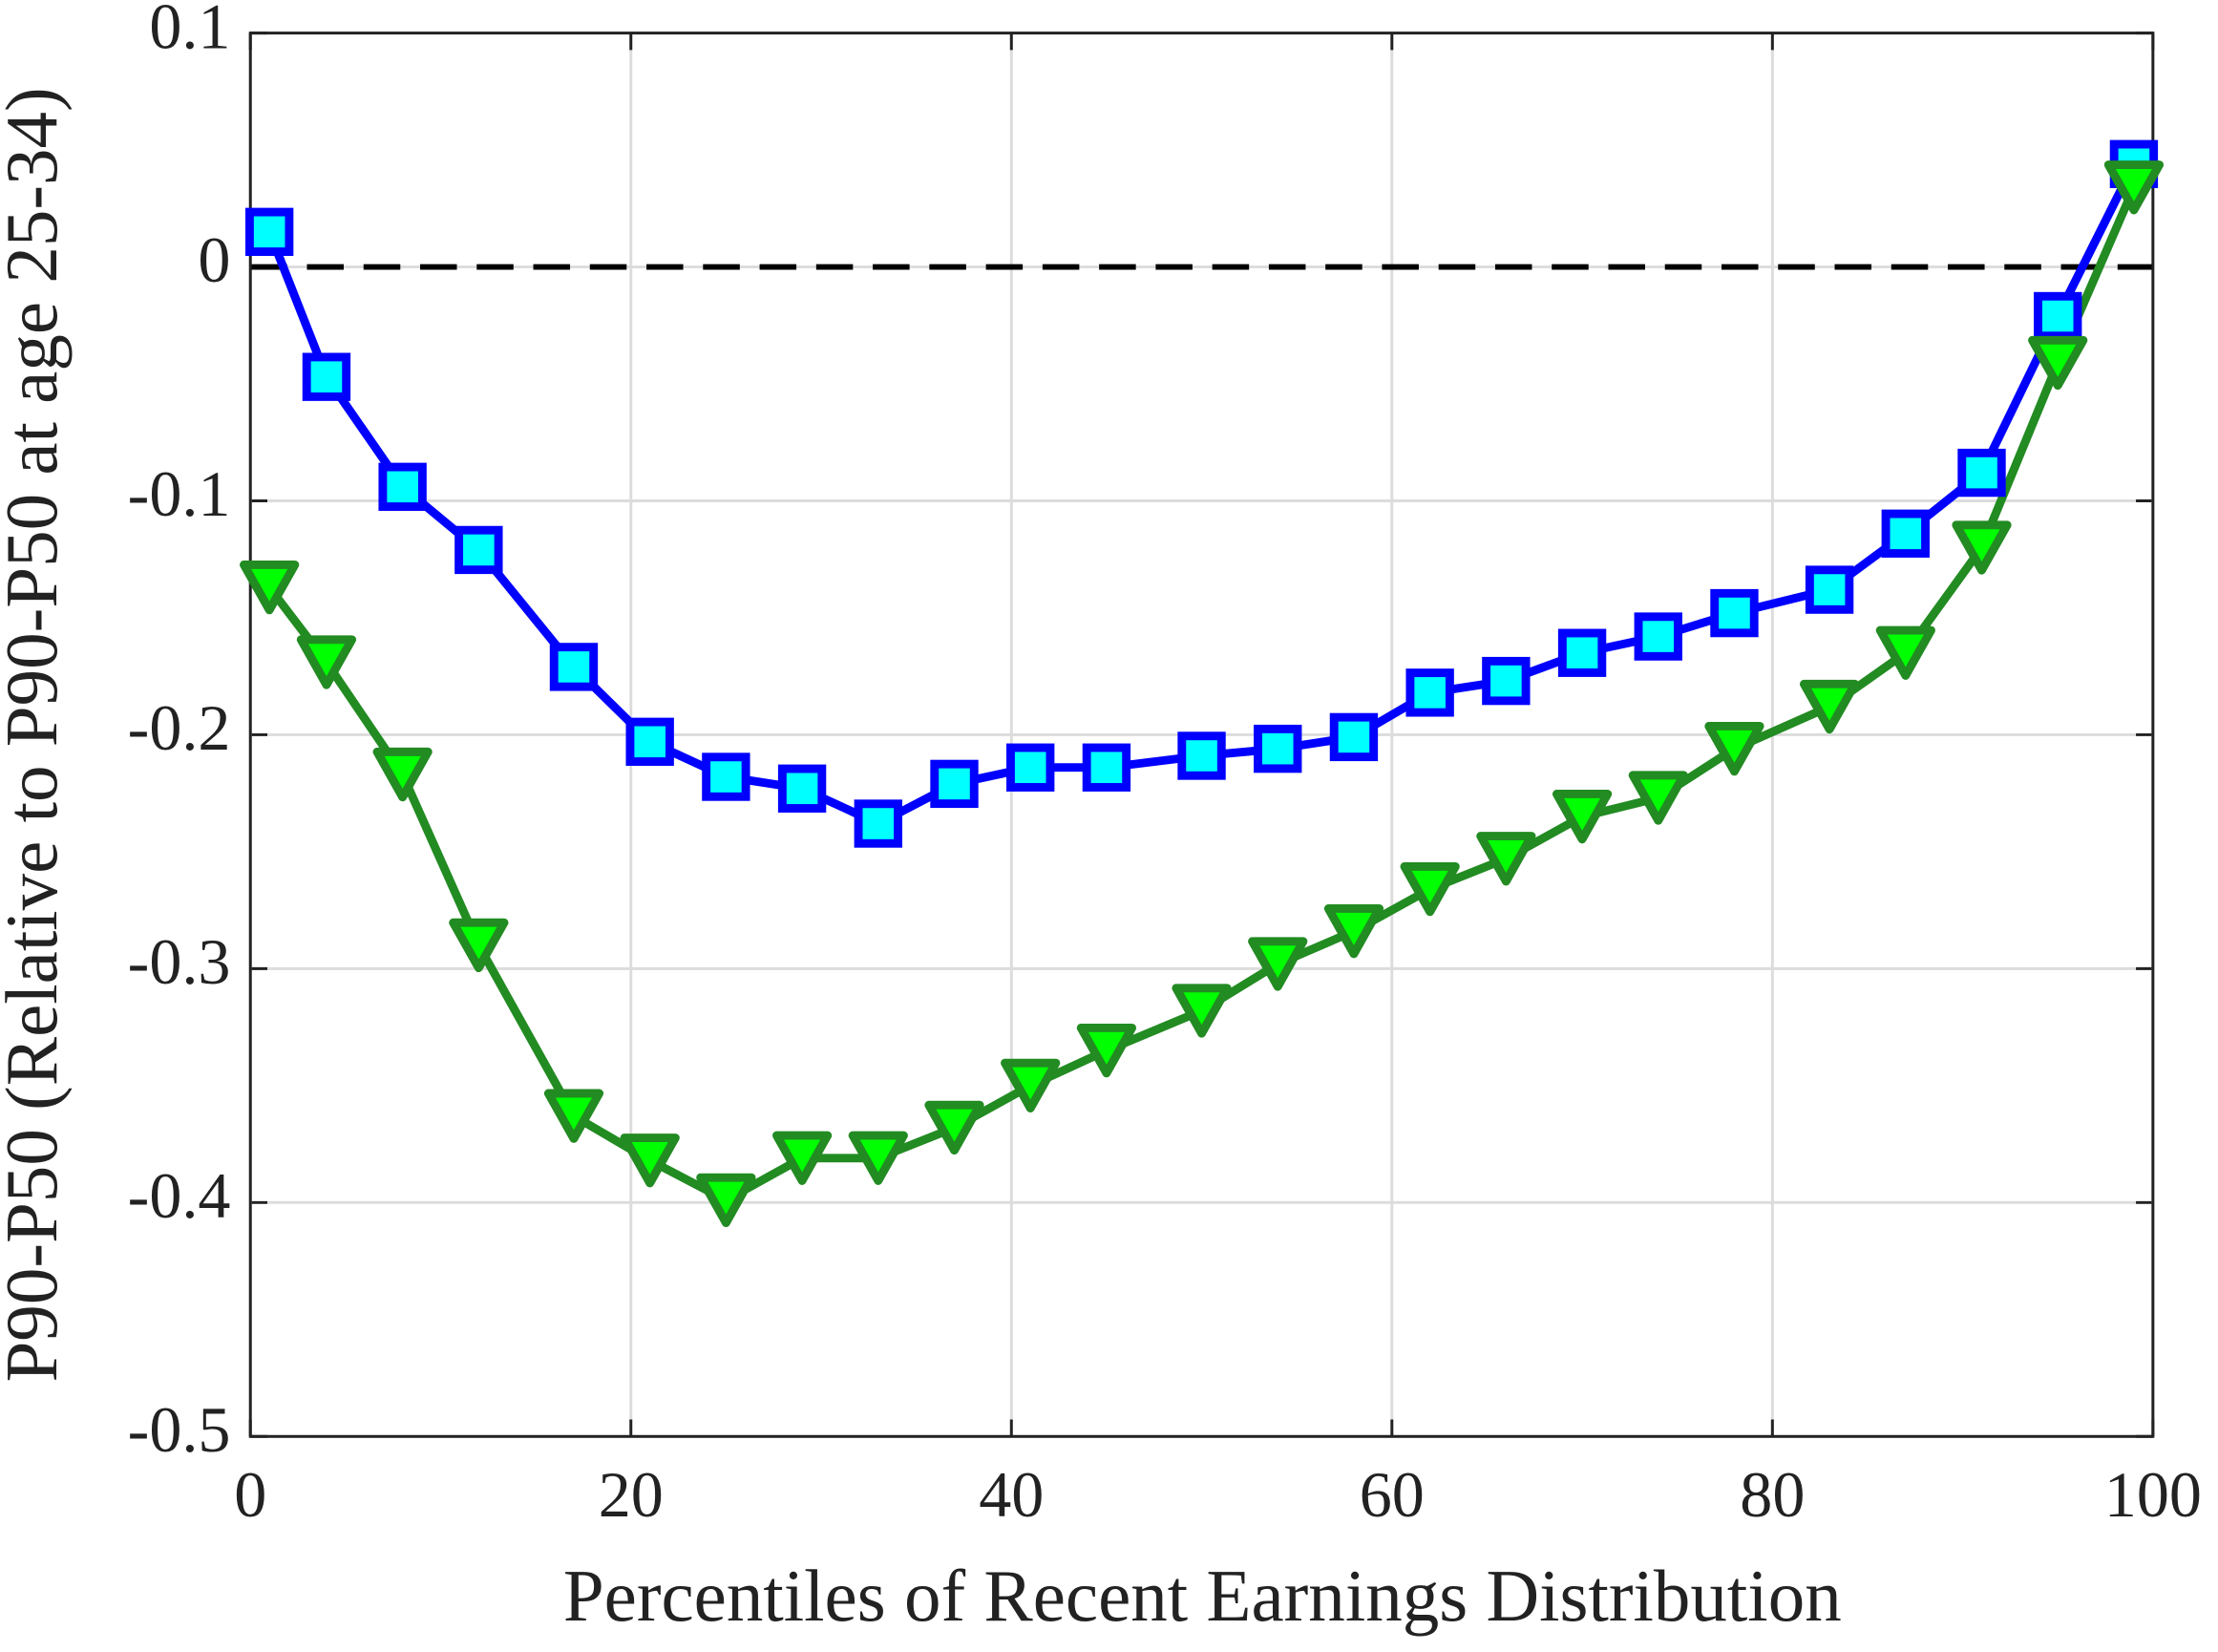 This screenshot has width=2218, height=1652. What do you see at coordinates (1392, 1494) in the screenshot?
I see `x-tick-label: 60` at bounding box center [1392, 1494].